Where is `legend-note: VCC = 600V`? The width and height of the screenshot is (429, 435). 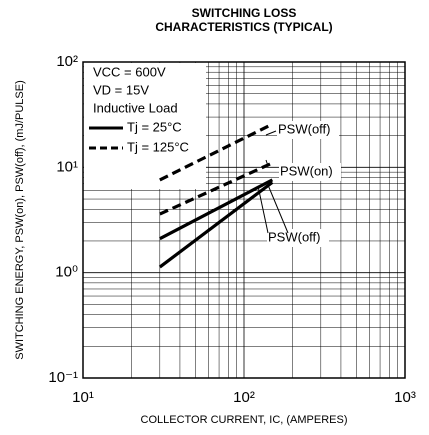
legend-note: VCC = 600V is located at coordinates (129, 71).